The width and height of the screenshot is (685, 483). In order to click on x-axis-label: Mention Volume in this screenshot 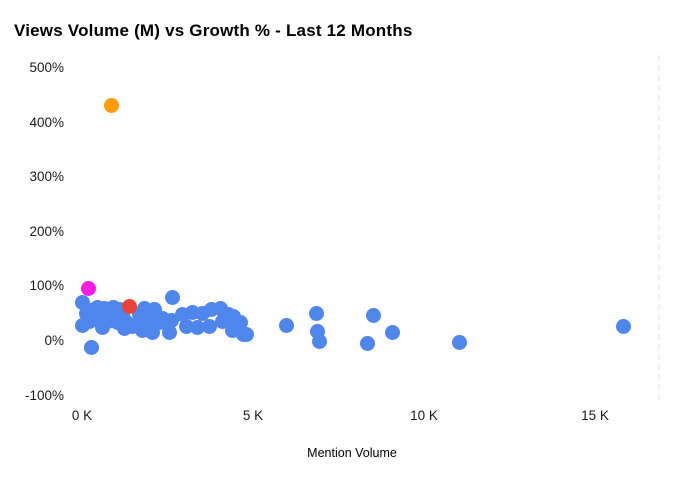, I will do `click(352, 453)`.